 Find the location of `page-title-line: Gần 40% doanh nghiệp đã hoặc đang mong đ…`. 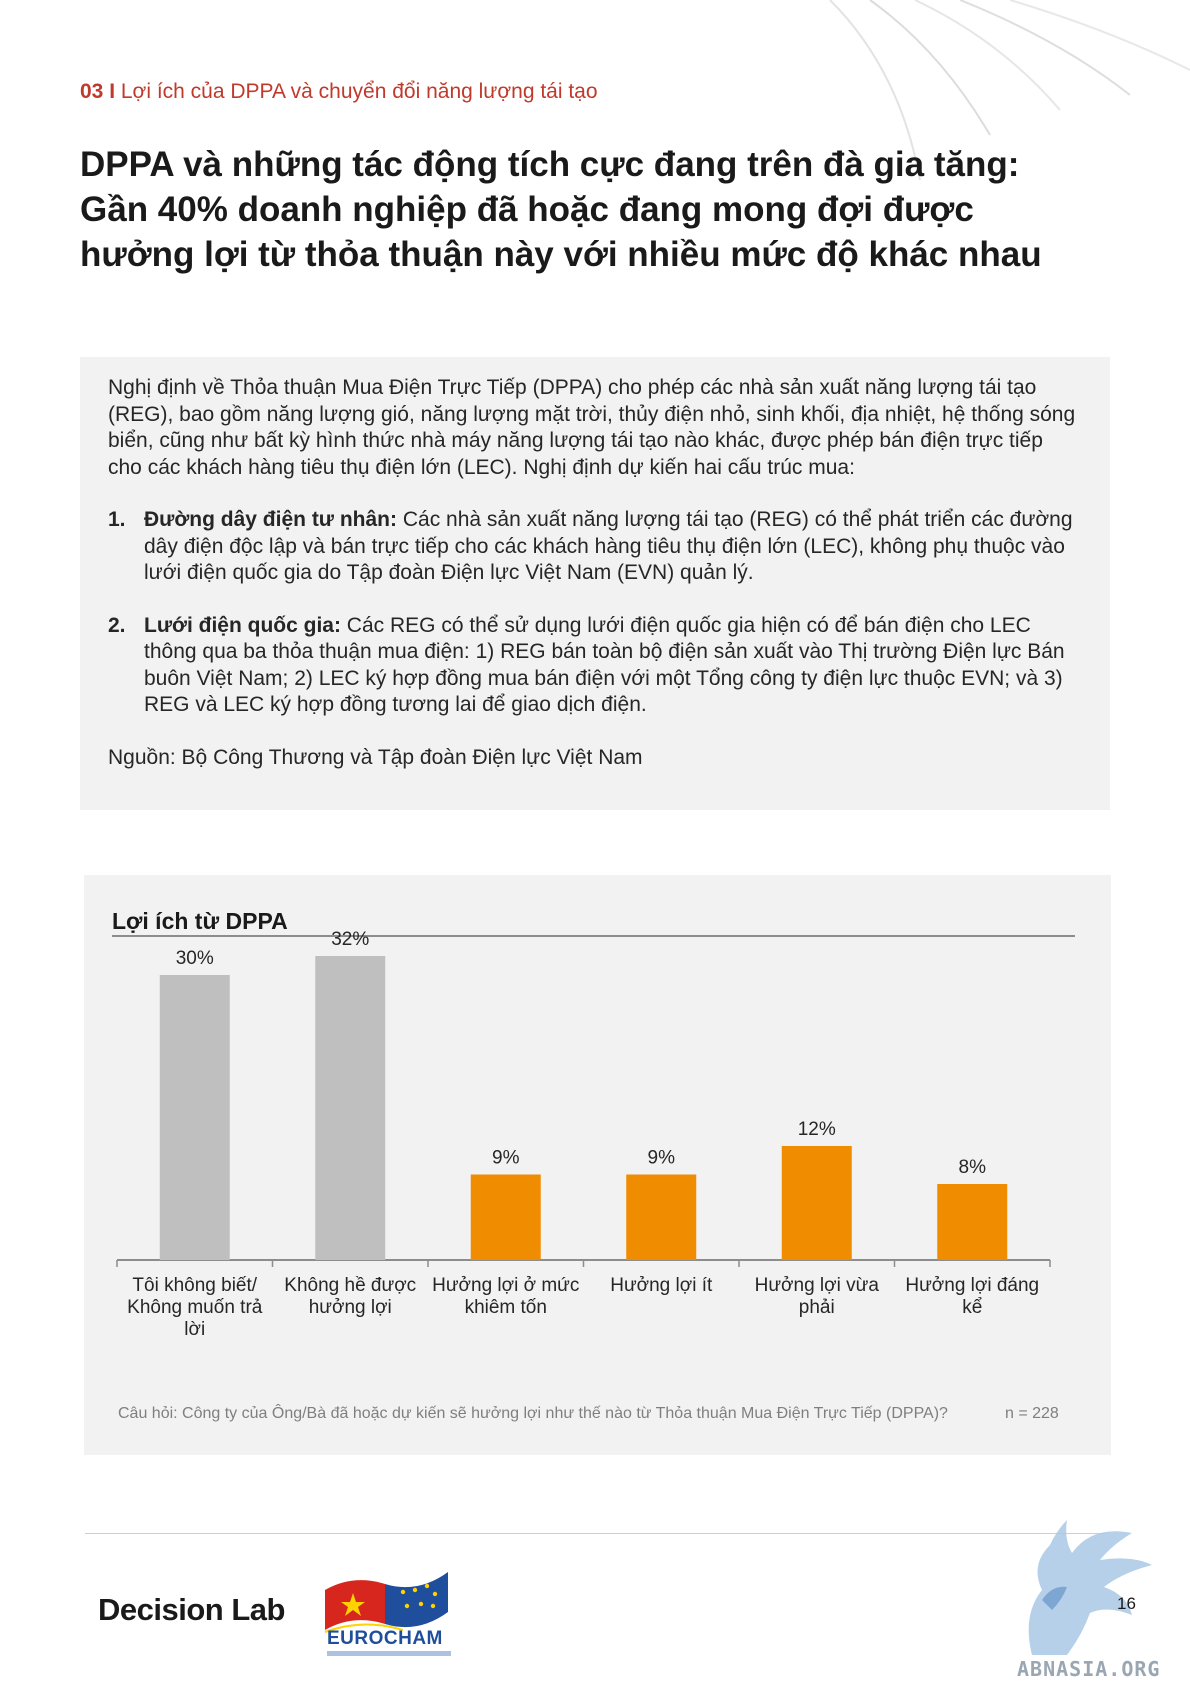

page-title-line: Gần 40% doanh nghiệp đã hoặc đang mong đ… is located at coordinates (527, 209).